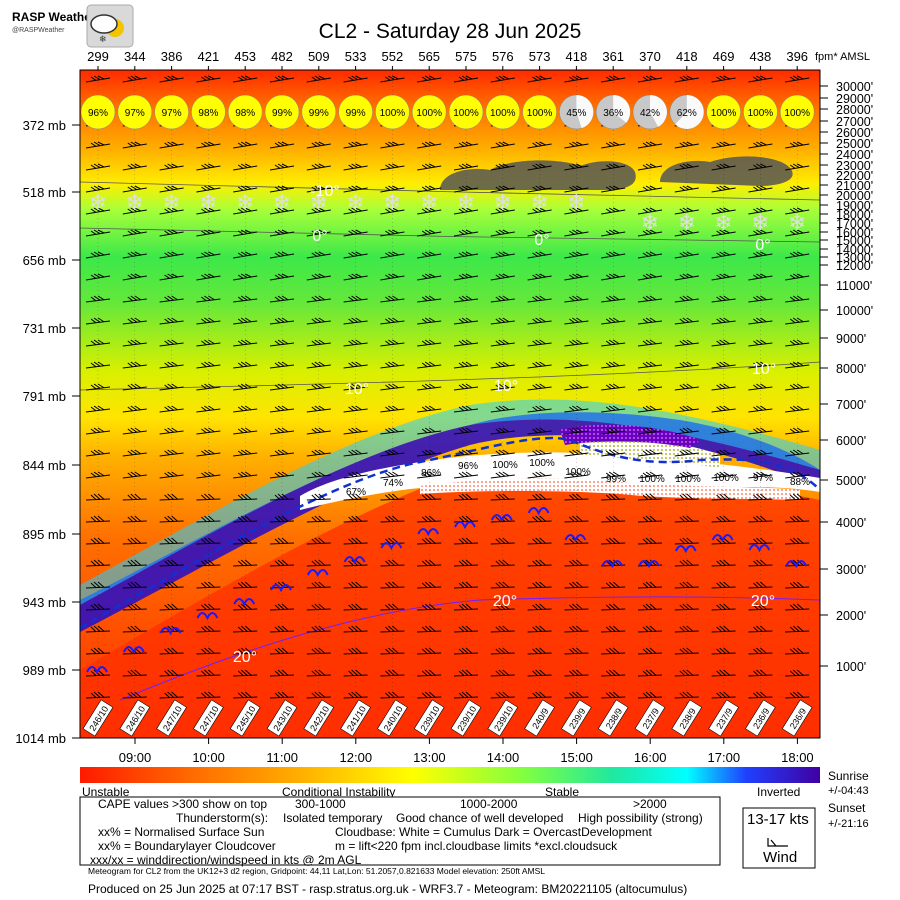 Image resolution: width=900 pixels, height=900 pixels. What do you see at coordinates (854, 258) in the screenshot?
I see `altitude-label: 13000'` at bounding box center [854, 258].